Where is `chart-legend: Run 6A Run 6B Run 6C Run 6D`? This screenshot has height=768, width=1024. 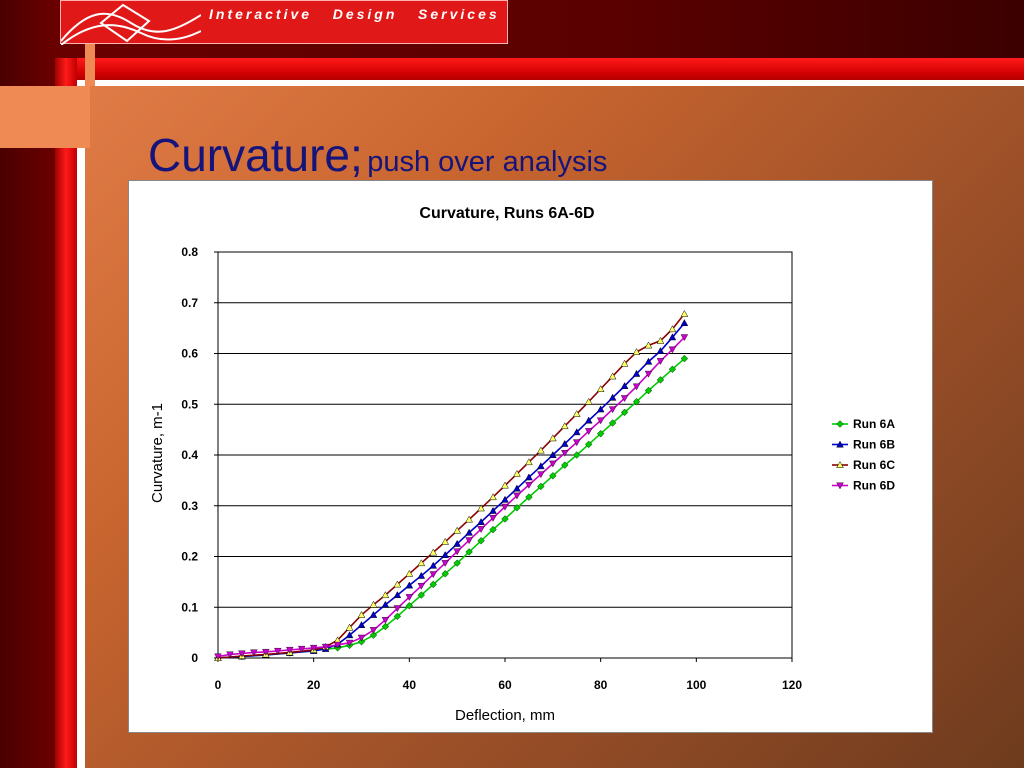
chart-legend: Run 6A Run 6B Run 6C Run 6D is located at coordinates (863, 455).